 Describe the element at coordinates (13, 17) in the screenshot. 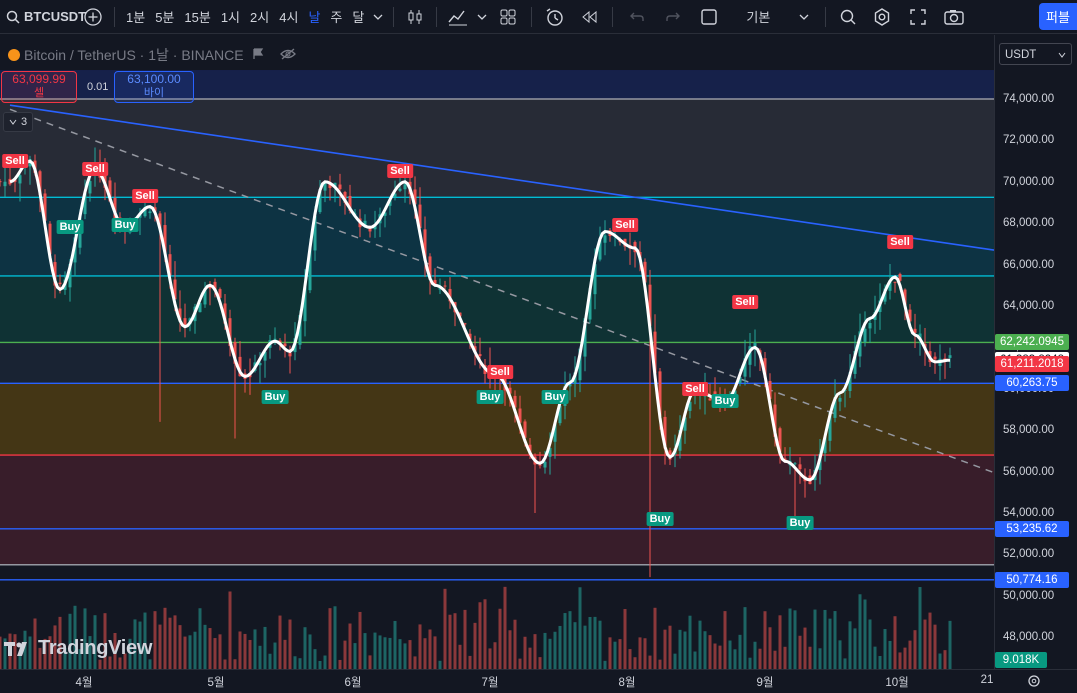

I see `search-icon` at that location.